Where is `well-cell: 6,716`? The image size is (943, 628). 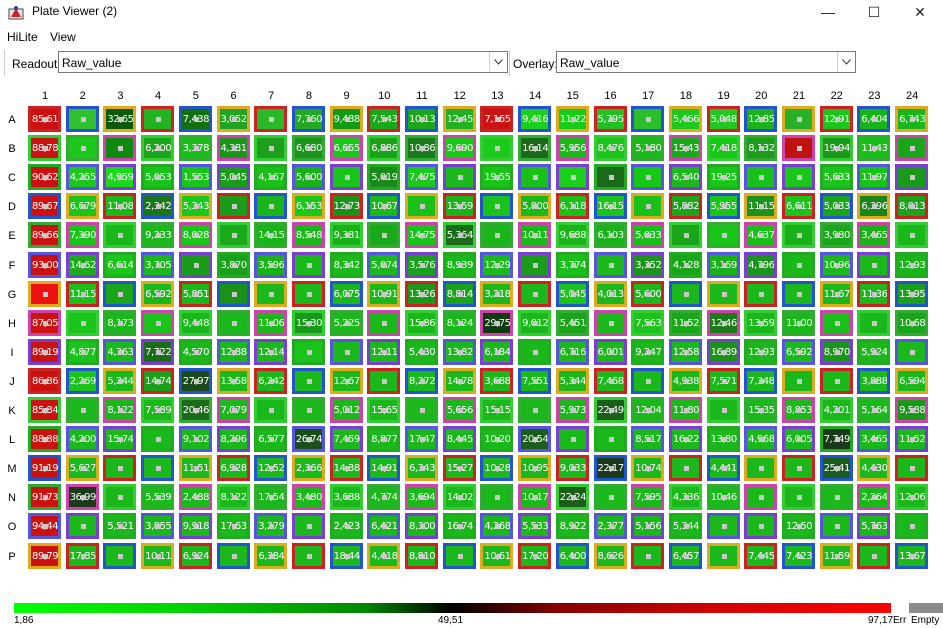 well-cell: 6,716 is located at coordinates (572, 351).